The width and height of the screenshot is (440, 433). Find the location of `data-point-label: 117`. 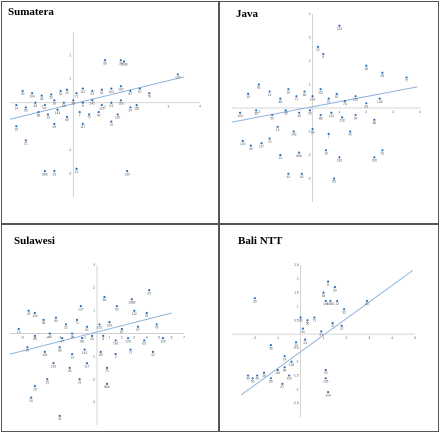

data-point-label: 117 is located at coordinates (261, 146).